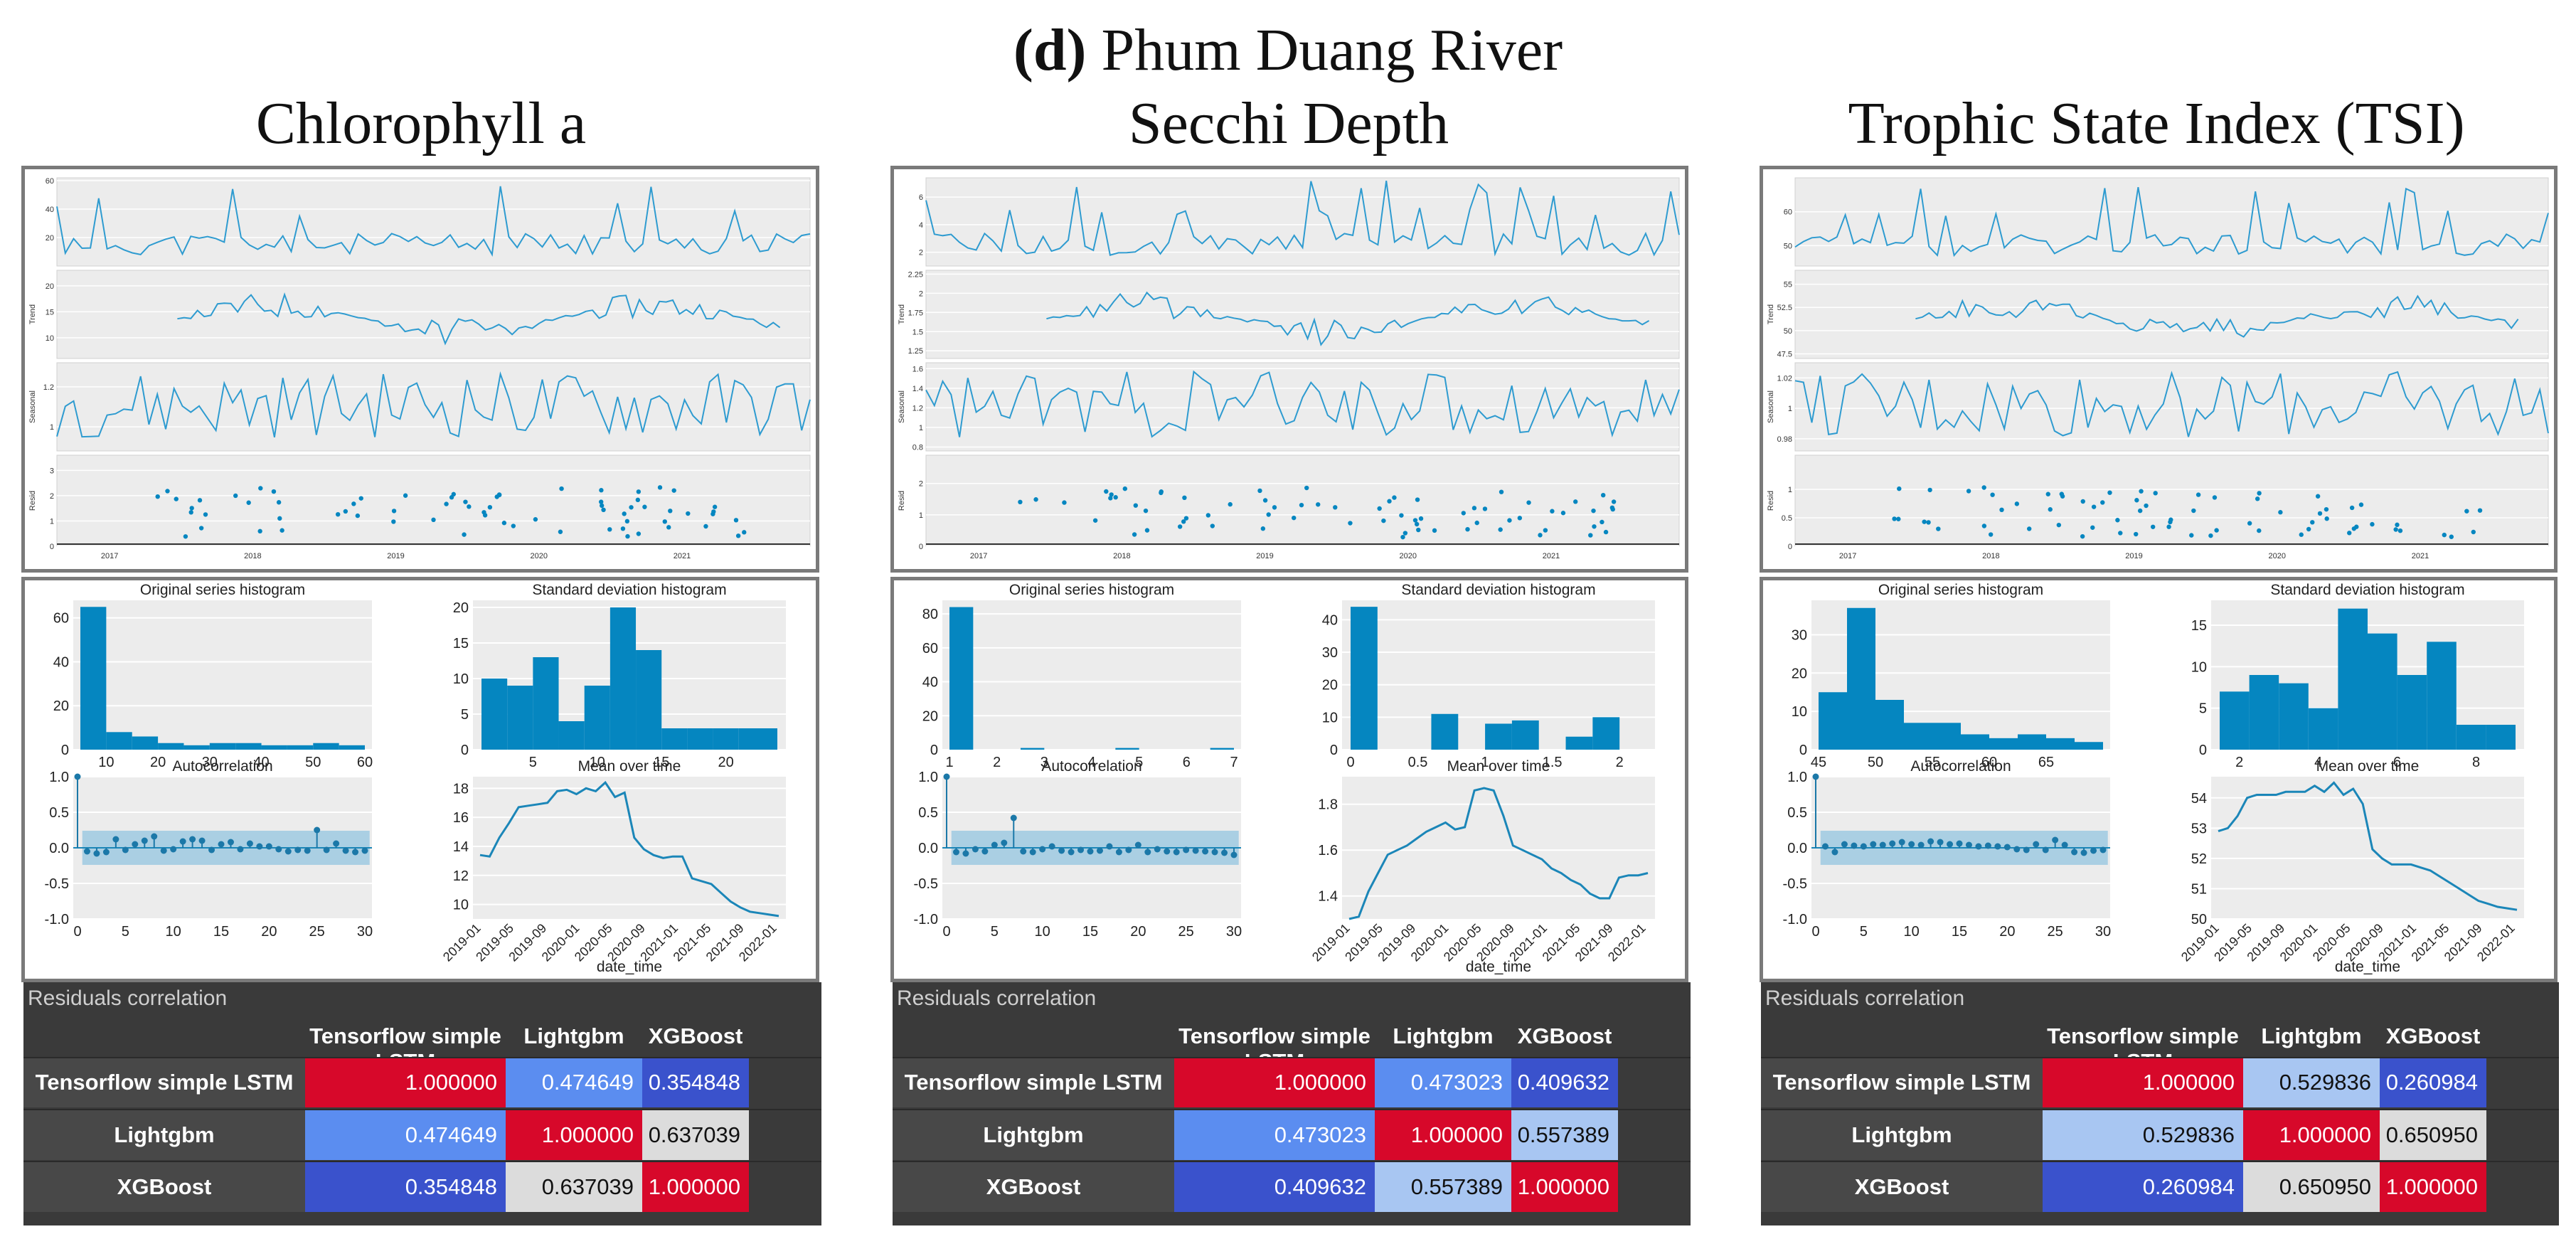  I want to click on x-tick-label: 2021, so click(682, 556).